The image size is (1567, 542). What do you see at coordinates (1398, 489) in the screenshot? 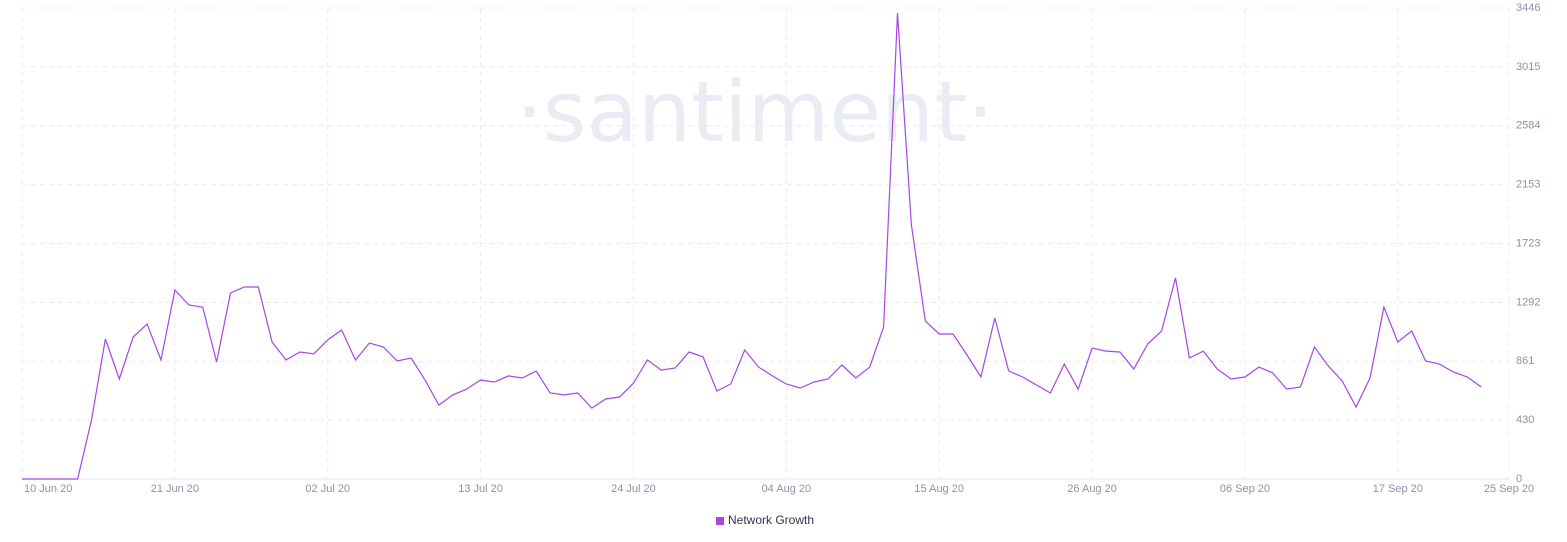
I see `x-tick-label: 17 Sep 20` at bounding box center [1398, 489].